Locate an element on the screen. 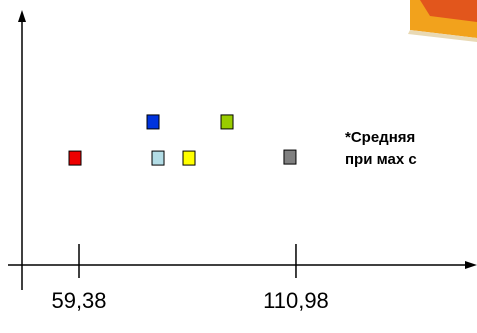 This screenshot has width=477, height=333. x-axis-arrow is located at coordinates (471, 265).